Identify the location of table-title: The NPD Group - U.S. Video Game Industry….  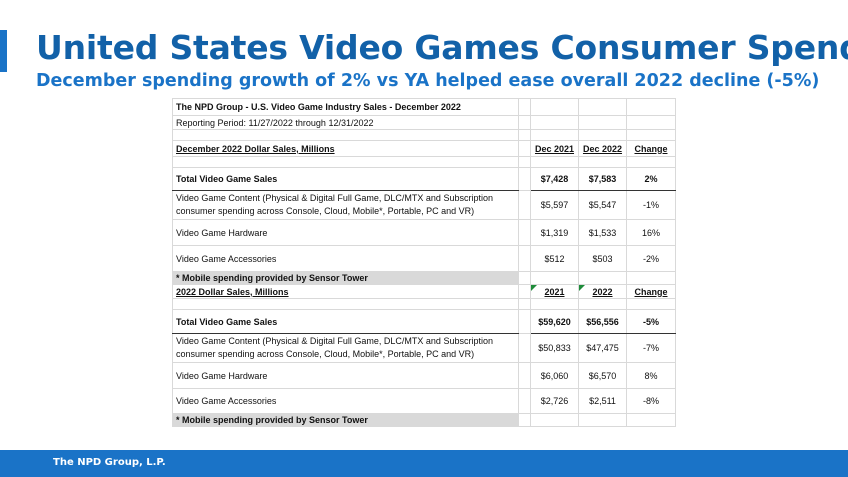
(345, 107).